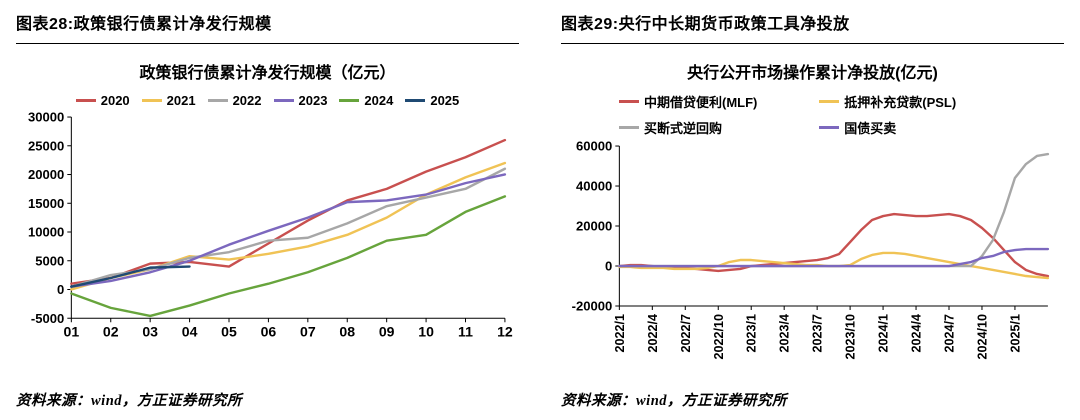 The width and height of the screenshot is (1080, 420). What do you see at coordinates (150, 331) in the screenshot?
I see `x-tick-label: 03` at bounding box center [150, 331].